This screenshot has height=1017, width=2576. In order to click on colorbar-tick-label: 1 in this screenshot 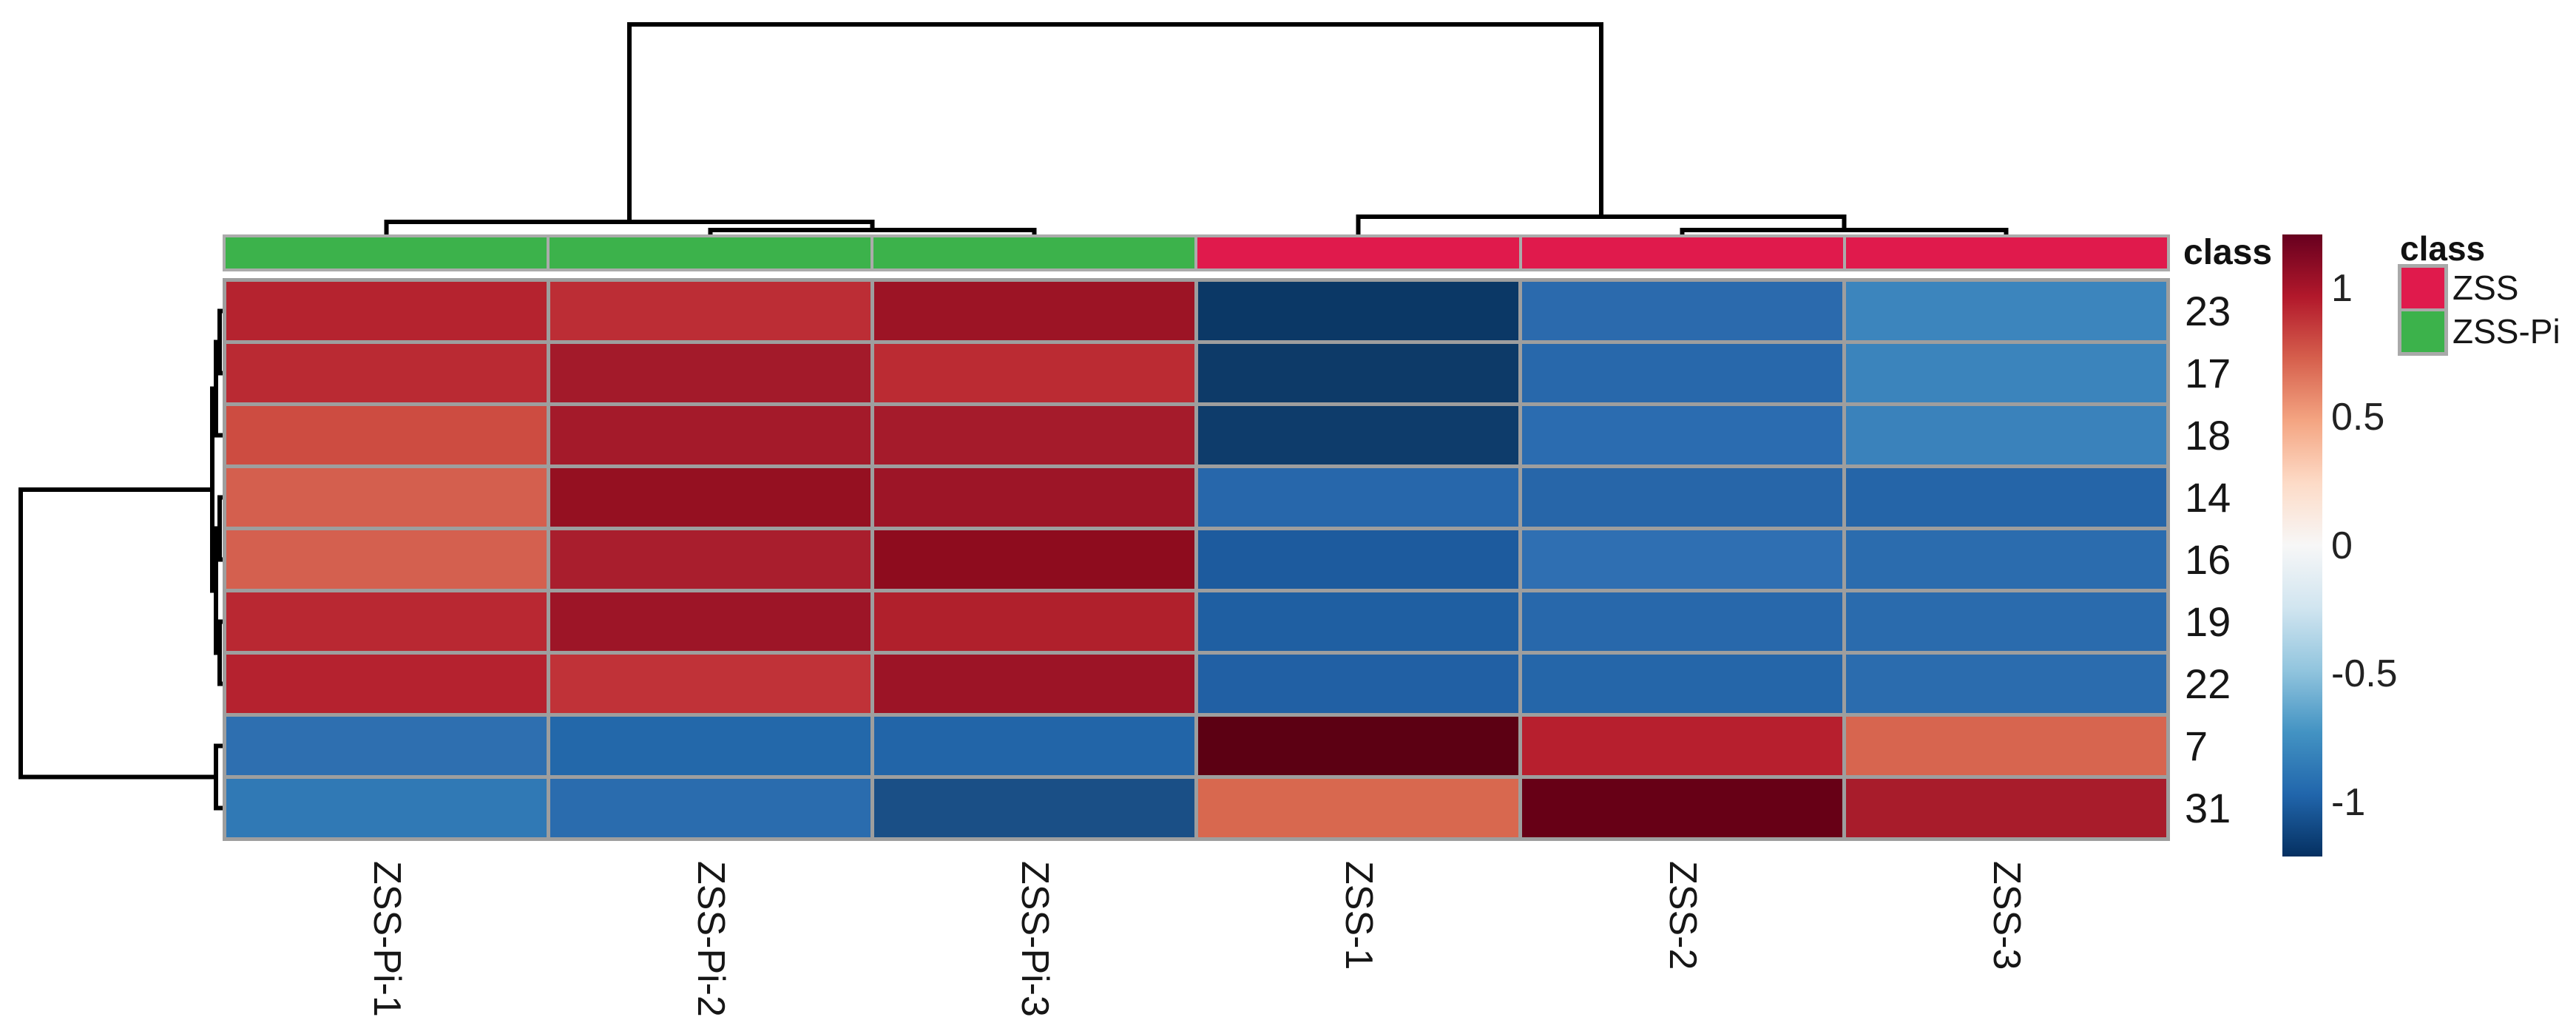, I will do `click(2342, 288)`.